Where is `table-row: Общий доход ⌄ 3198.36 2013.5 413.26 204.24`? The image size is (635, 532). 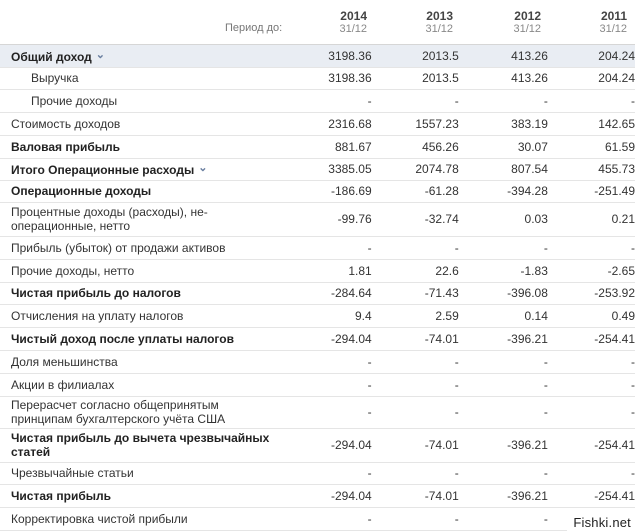 table-row: Общий доход ⌄ 3198.36 2013.5 413.26 204.24 is located at coordinates (317, 56).